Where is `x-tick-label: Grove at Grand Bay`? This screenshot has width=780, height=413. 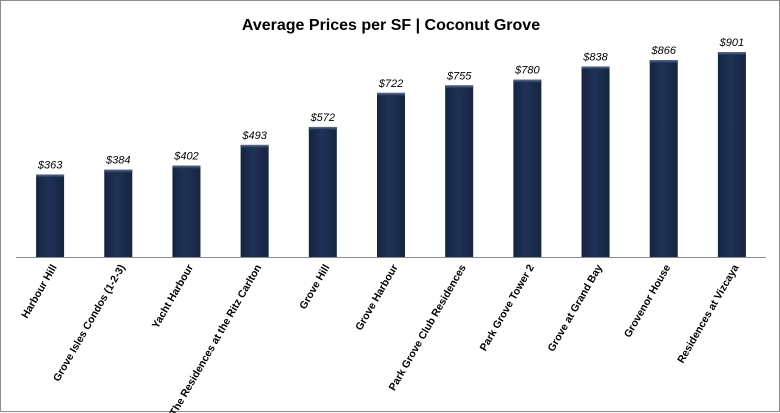
x-tick-label: Grove at Grand Bay is located at coordinates (575, 308).